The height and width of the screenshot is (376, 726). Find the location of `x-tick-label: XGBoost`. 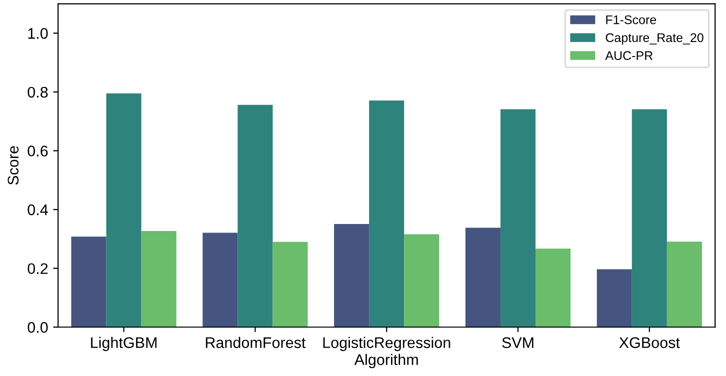

x-tick-label: XGBoost is located at coordinates (649, 342).